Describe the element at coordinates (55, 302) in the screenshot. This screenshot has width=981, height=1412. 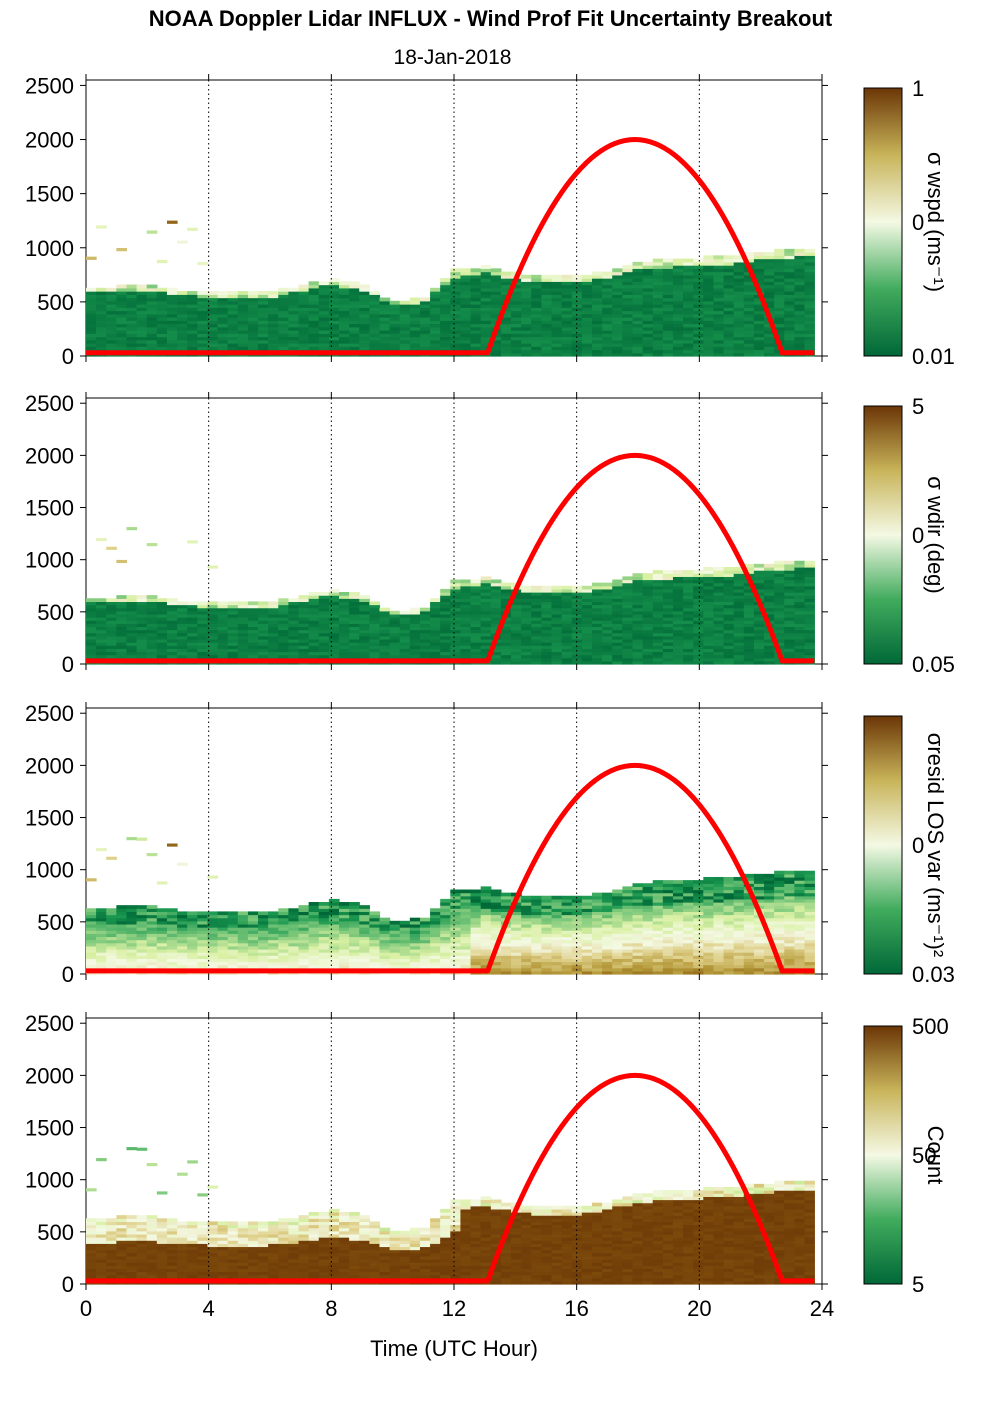
I see `y-tick-label: 500` at that location.